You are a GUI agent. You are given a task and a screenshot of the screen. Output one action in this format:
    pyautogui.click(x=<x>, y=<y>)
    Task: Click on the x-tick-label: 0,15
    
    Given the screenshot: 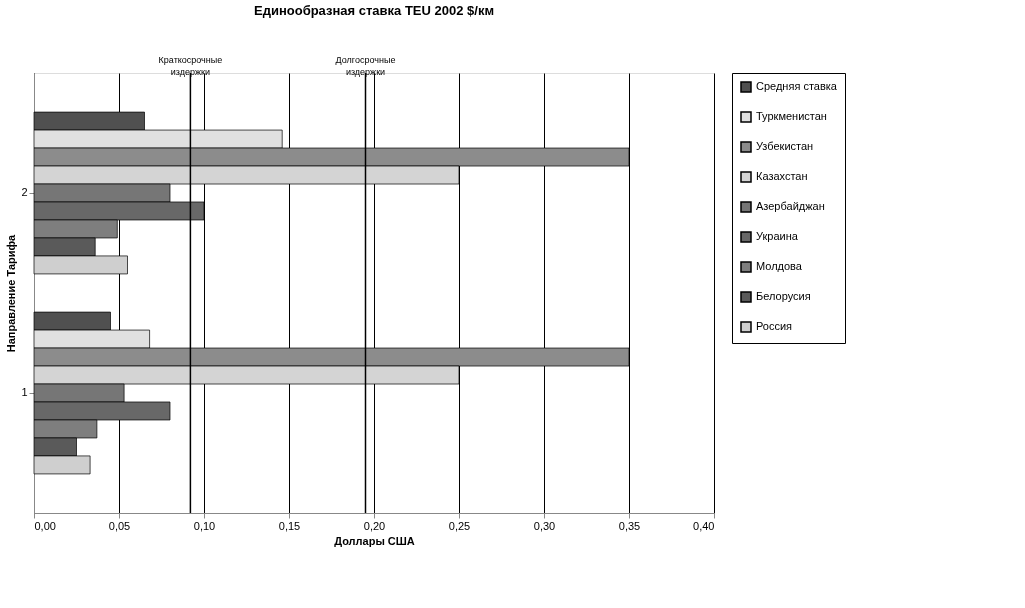 What is the action you would take?
    pyautogui.click(x=289, y=525)
    